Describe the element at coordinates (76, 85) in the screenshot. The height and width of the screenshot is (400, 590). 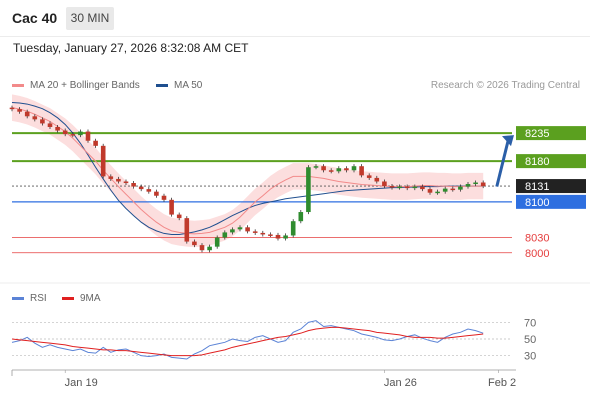
I see `legend-ma20: MA 20 + Bollinger Bands` at that location.